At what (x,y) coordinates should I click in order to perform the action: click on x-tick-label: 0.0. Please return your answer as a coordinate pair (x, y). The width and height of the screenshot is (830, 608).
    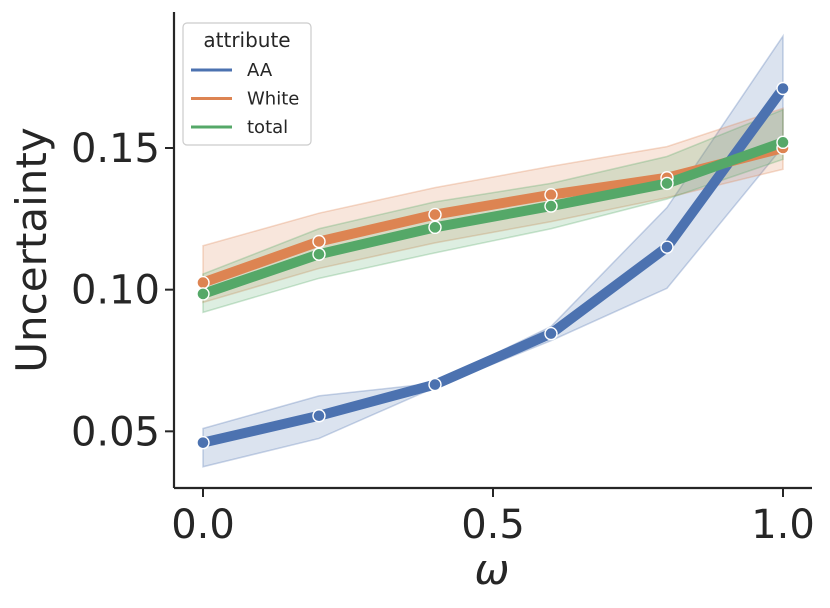
    Looking at the image, I should click on (203, 525).